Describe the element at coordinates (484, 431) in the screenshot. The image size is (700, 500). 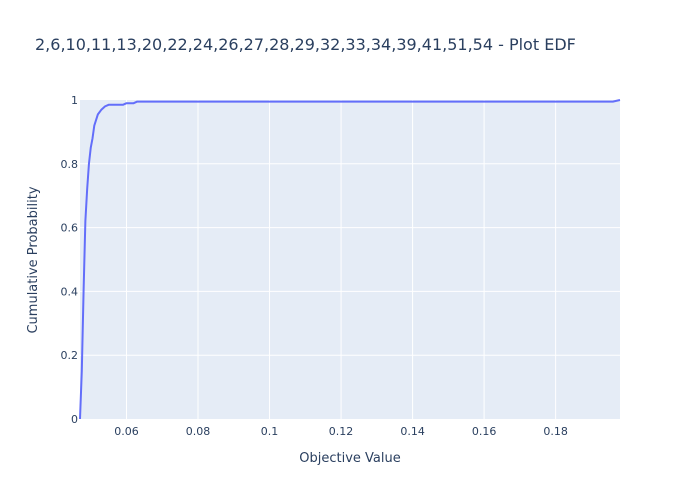
I see `x-tick-label: 0.16` at that location.